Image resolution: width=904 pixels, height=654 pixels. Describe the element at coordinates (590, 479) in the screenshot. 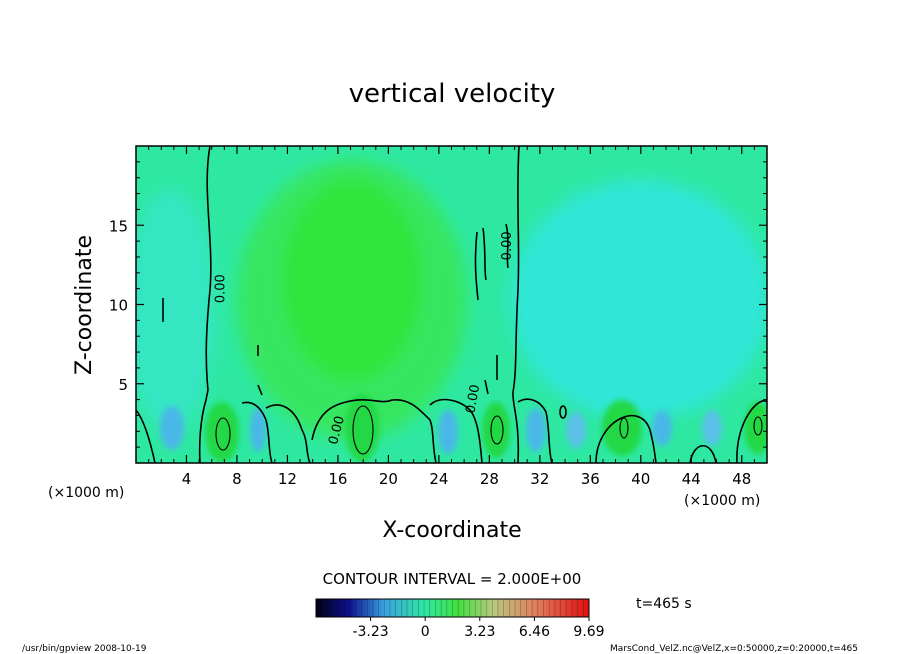

I see `x-tick-label: 36` at that location.